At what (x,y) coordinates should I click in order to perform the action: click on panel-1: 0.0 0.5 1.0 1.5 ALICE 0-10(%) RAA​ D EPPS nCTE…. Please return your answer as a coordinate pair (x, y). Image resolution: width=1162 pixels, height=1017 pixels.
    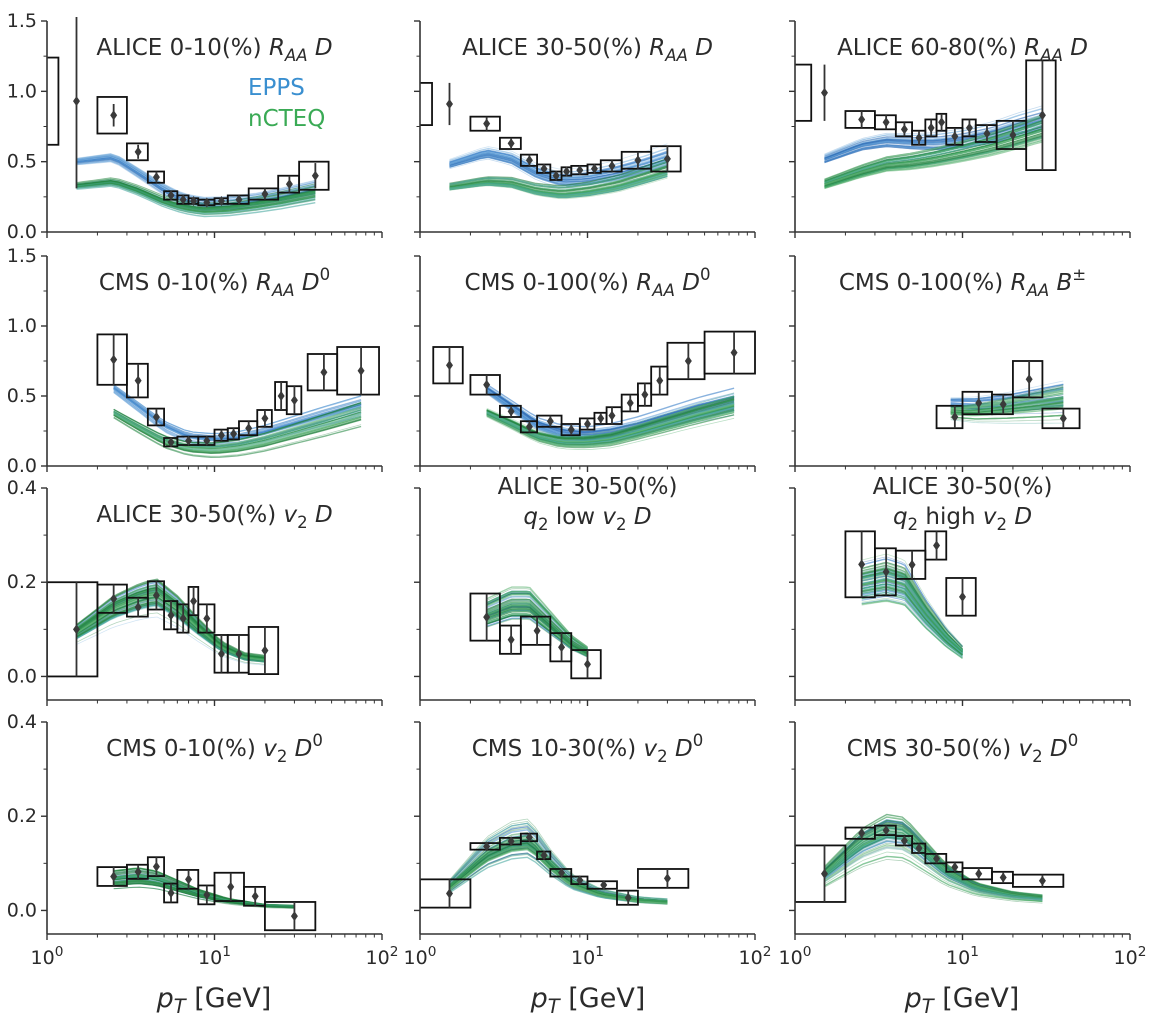
    Looking at the image, I should click on (195, 126).